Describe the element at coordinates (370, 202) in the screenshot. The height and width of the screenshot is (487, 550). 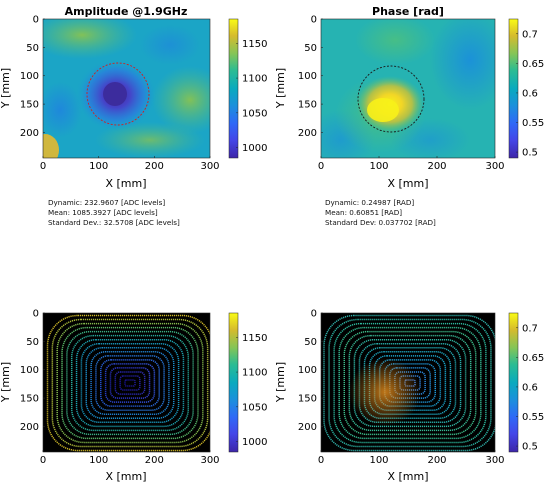
I see `dynamic-text: Dynamic: 0.24987 [RAD]` at that location.